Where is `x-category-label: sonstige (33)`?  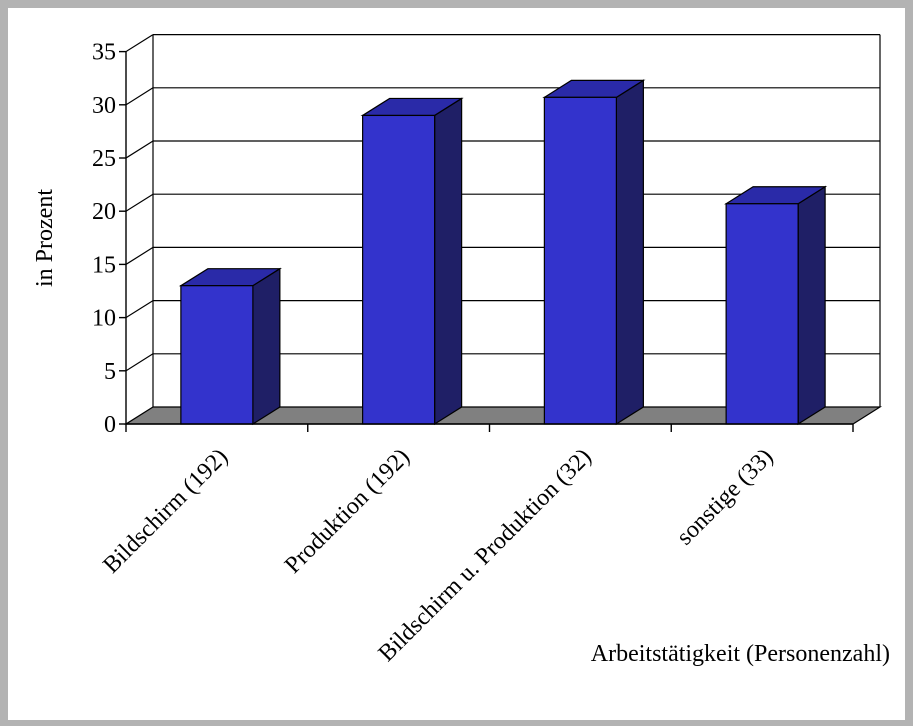 x-category-label: sonstige (33) is located at coordinates (725, 497).